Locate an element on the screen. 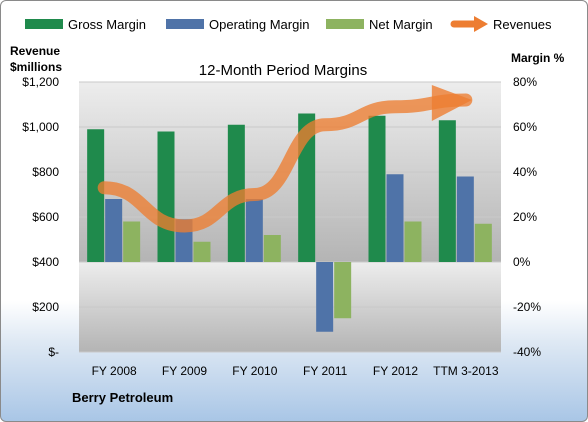 The height and width of the screenshot is (422, 588). left-tick-label: $400 is located at coordinates (45, 262).